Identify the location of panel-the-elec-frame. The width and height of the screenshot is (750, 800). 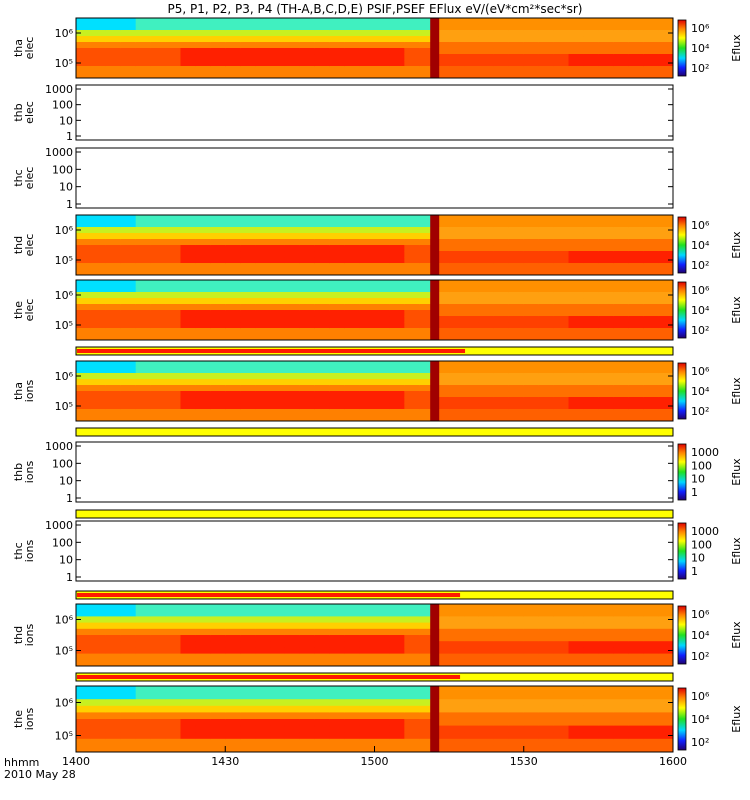
(374, 310).